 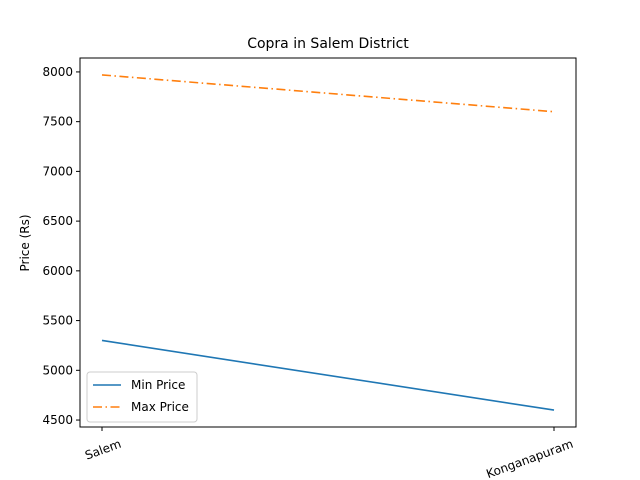 I want to click on legend-label-2: Max Price, so click(x=160, y=407).